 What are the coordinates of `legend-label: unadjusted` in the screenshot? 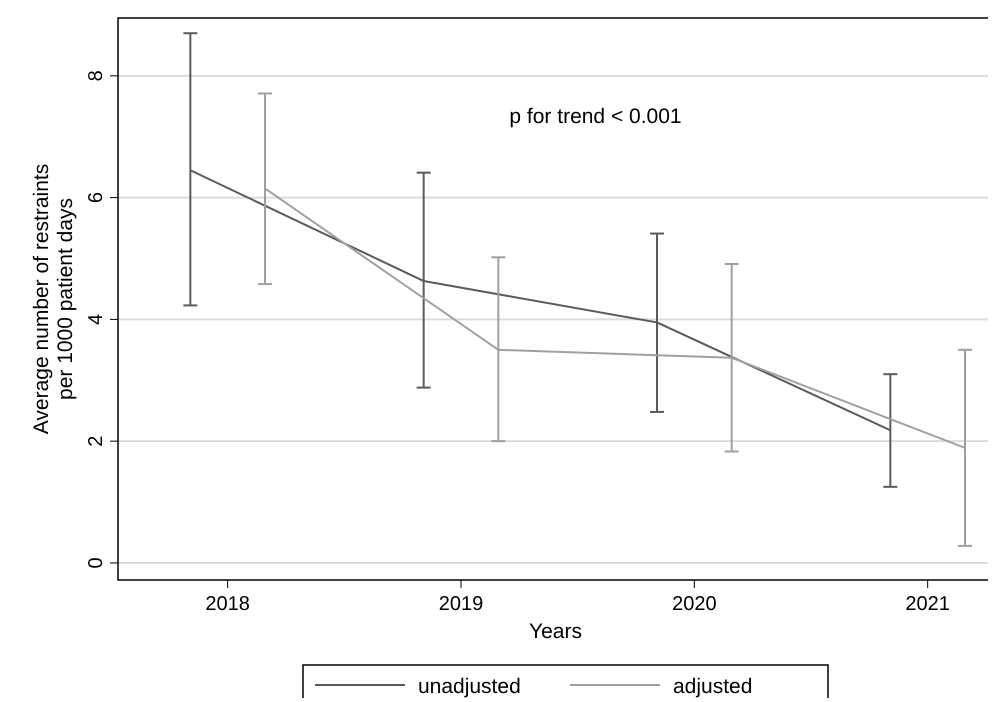 It's located at (469, 686).